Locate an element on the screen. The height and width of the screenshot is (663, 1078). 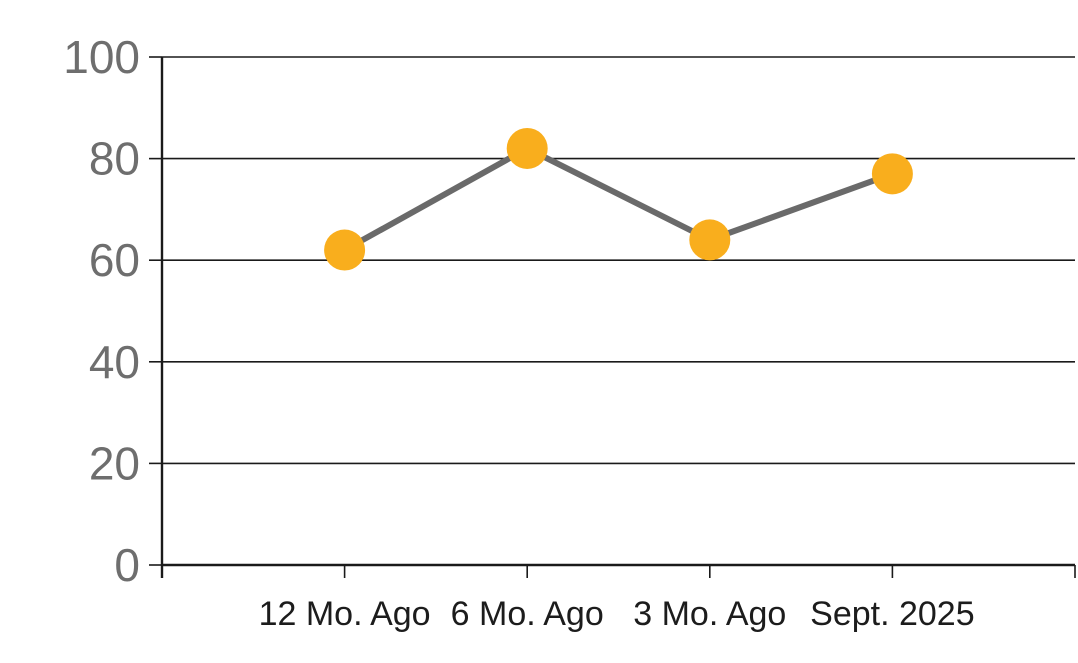
x-axis-category-label: 6 Mo. Ago is located at coordinates (527, 614).